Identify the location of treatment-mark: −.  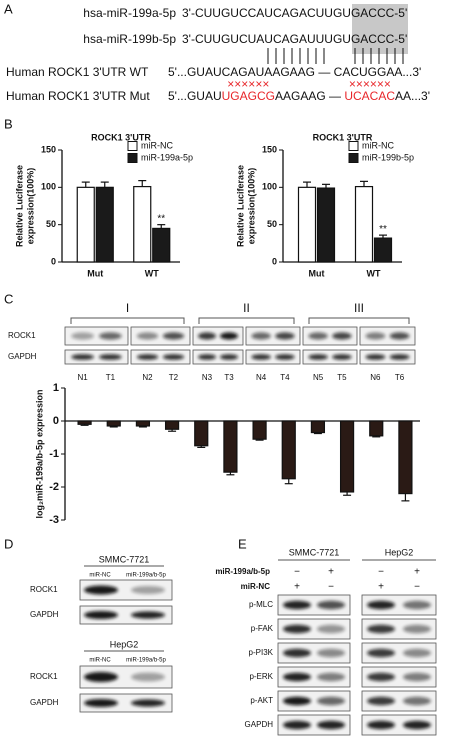
(331, 587).